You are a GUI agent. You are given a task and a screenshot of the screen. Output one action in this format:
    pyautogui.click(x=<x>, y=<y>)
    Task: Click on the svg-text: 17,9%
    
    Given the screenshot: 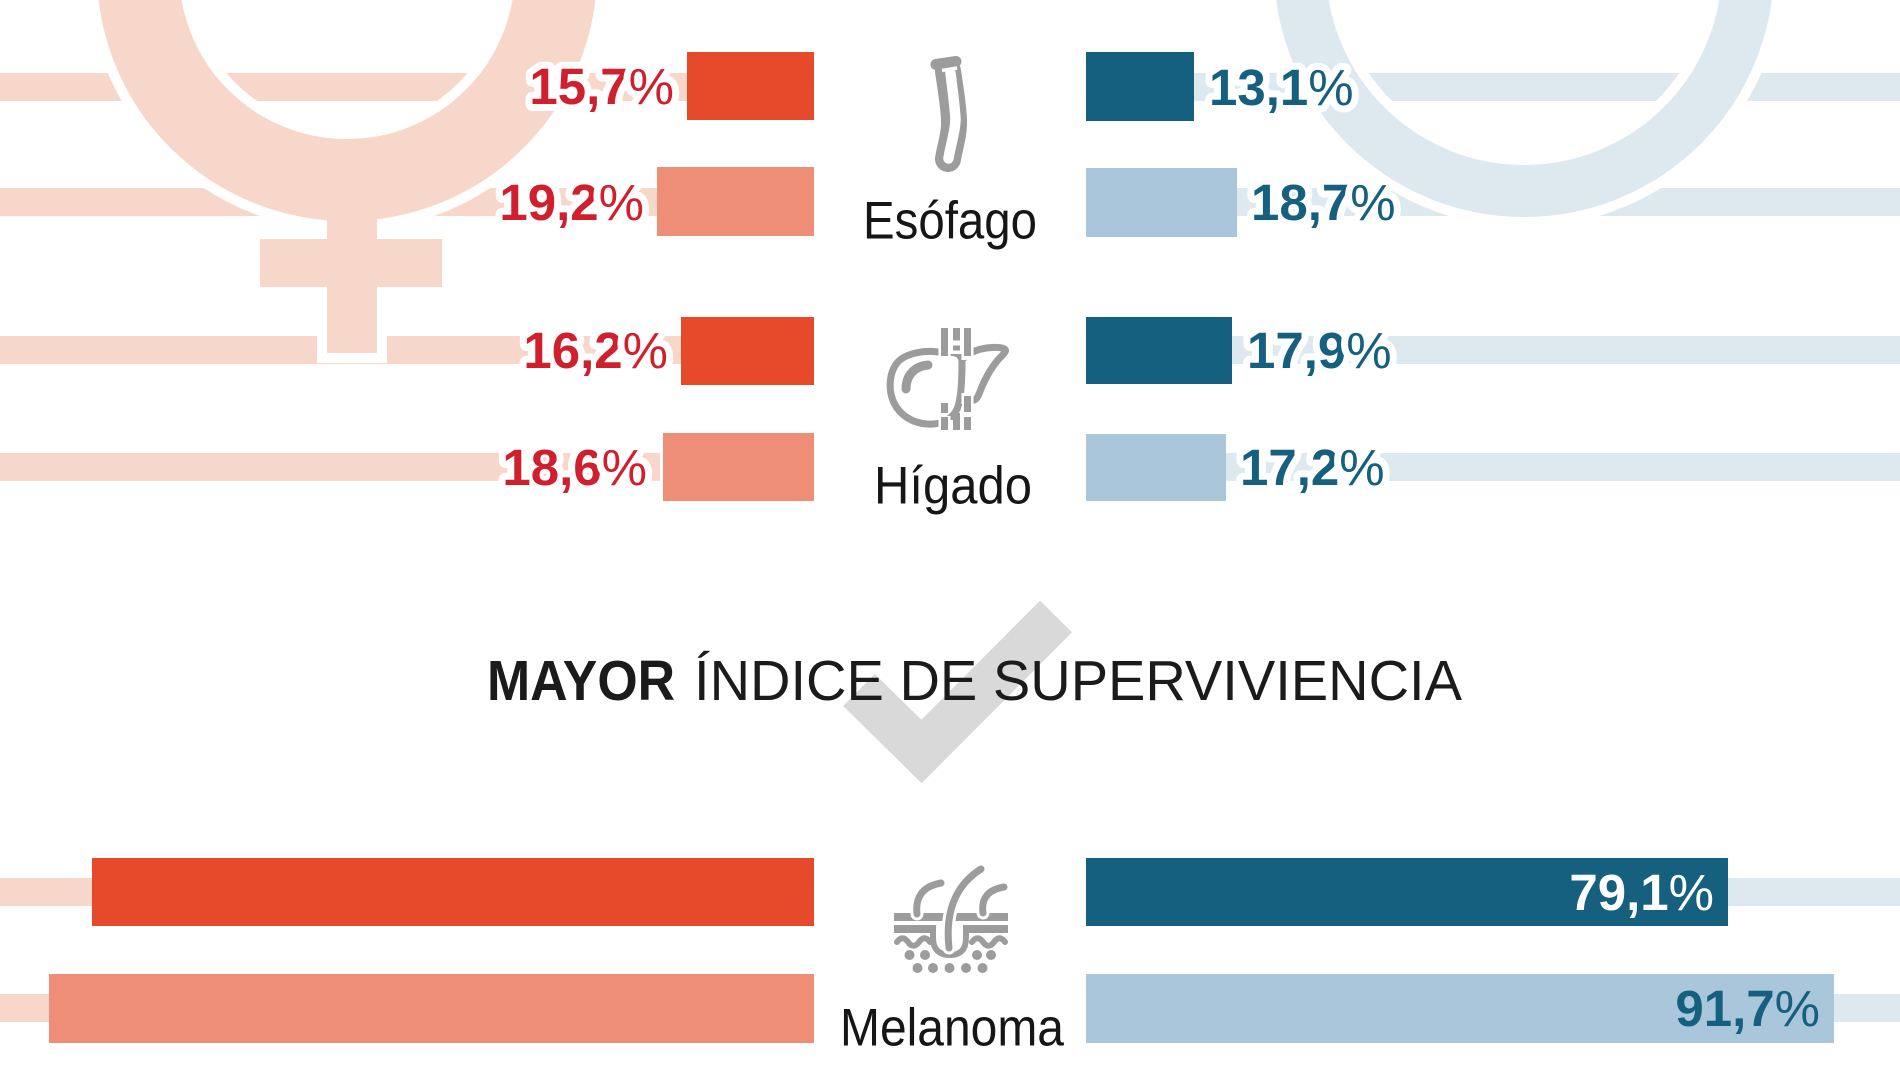 What is the action you would take?
    pyautogui.click(x=1319, y=350)
    